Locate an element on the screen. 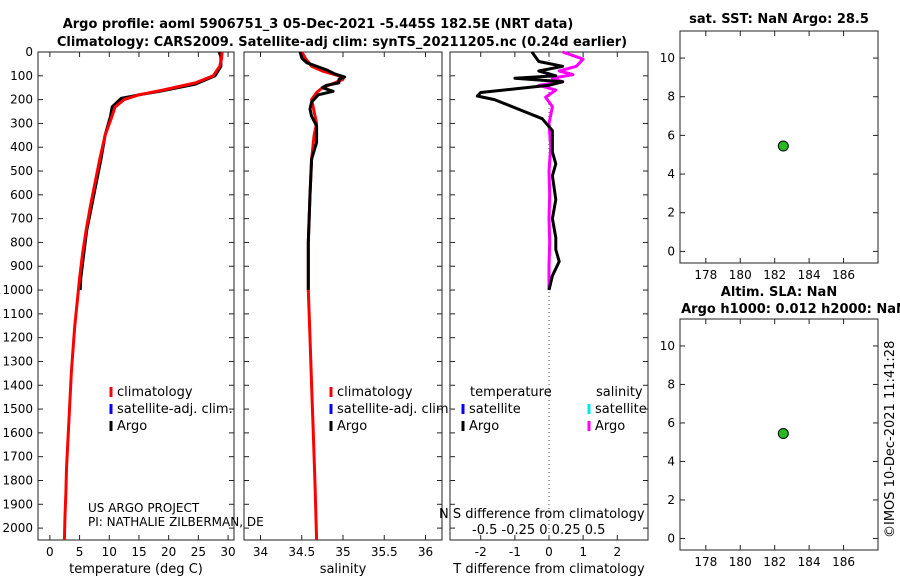 The height and width of the screenshot is (580, 900). sla-panel-ytick-label-5: 10 is located at coordinates (667, 346).